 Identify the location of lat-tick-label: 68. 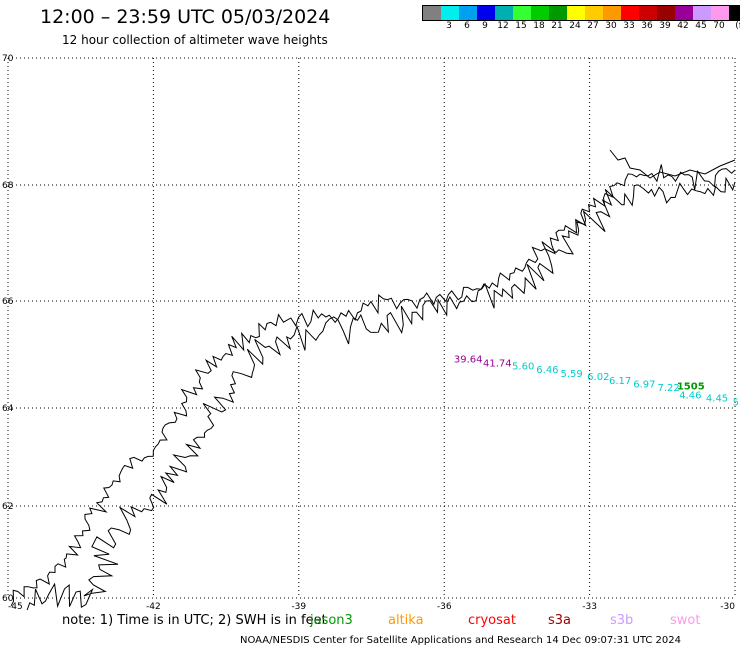
(8, 186).